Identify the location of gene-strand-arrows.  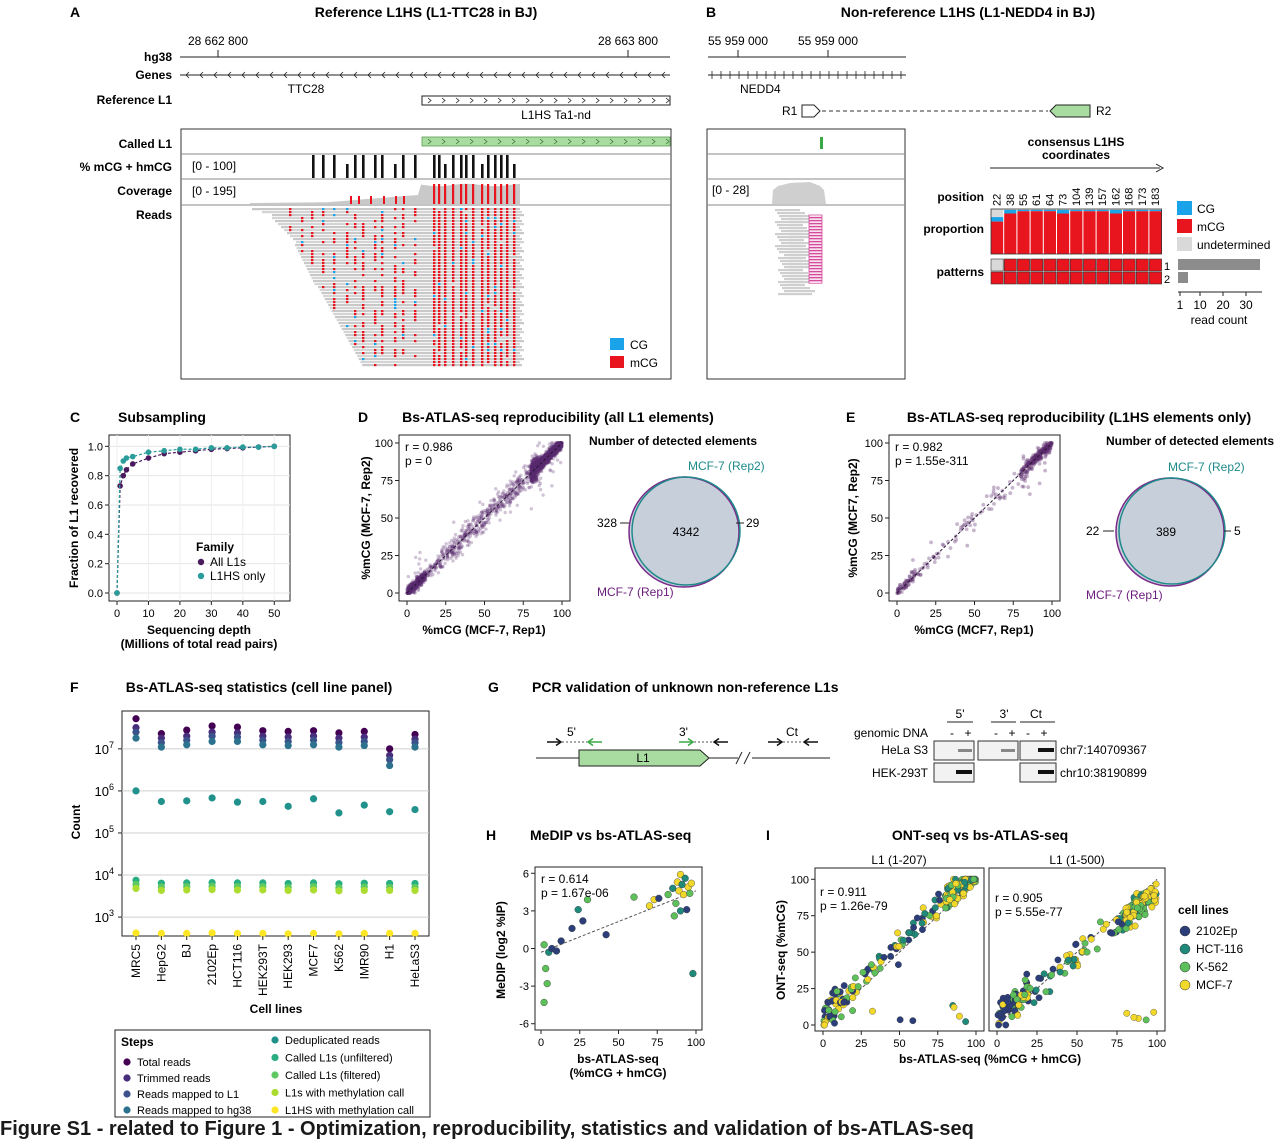
(425, 75).